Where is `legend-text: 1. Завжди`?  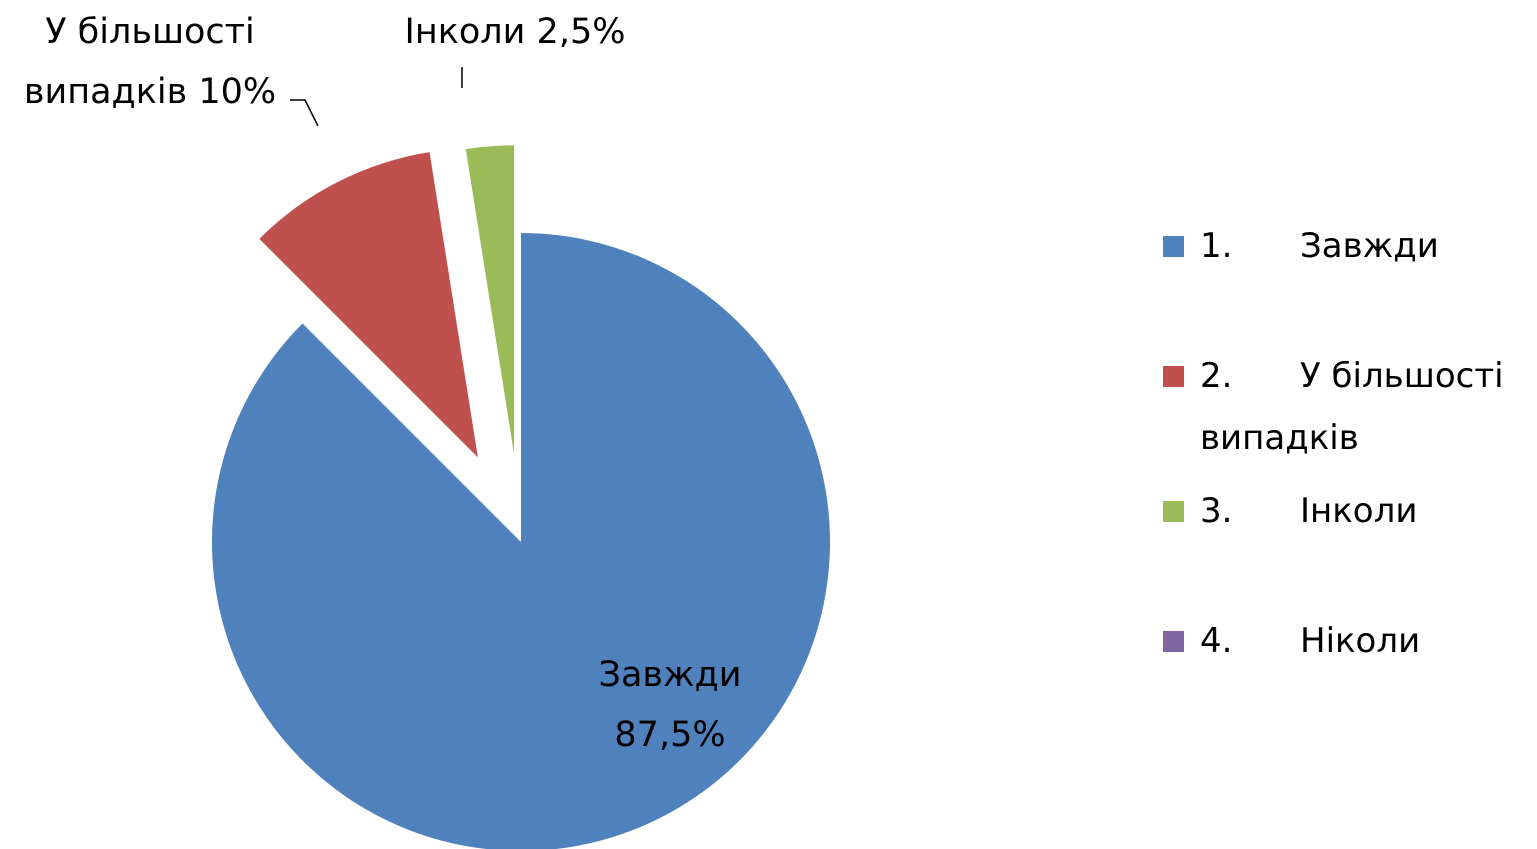
legend-text: 1. Завжди is located at coordinates (1319, 246).